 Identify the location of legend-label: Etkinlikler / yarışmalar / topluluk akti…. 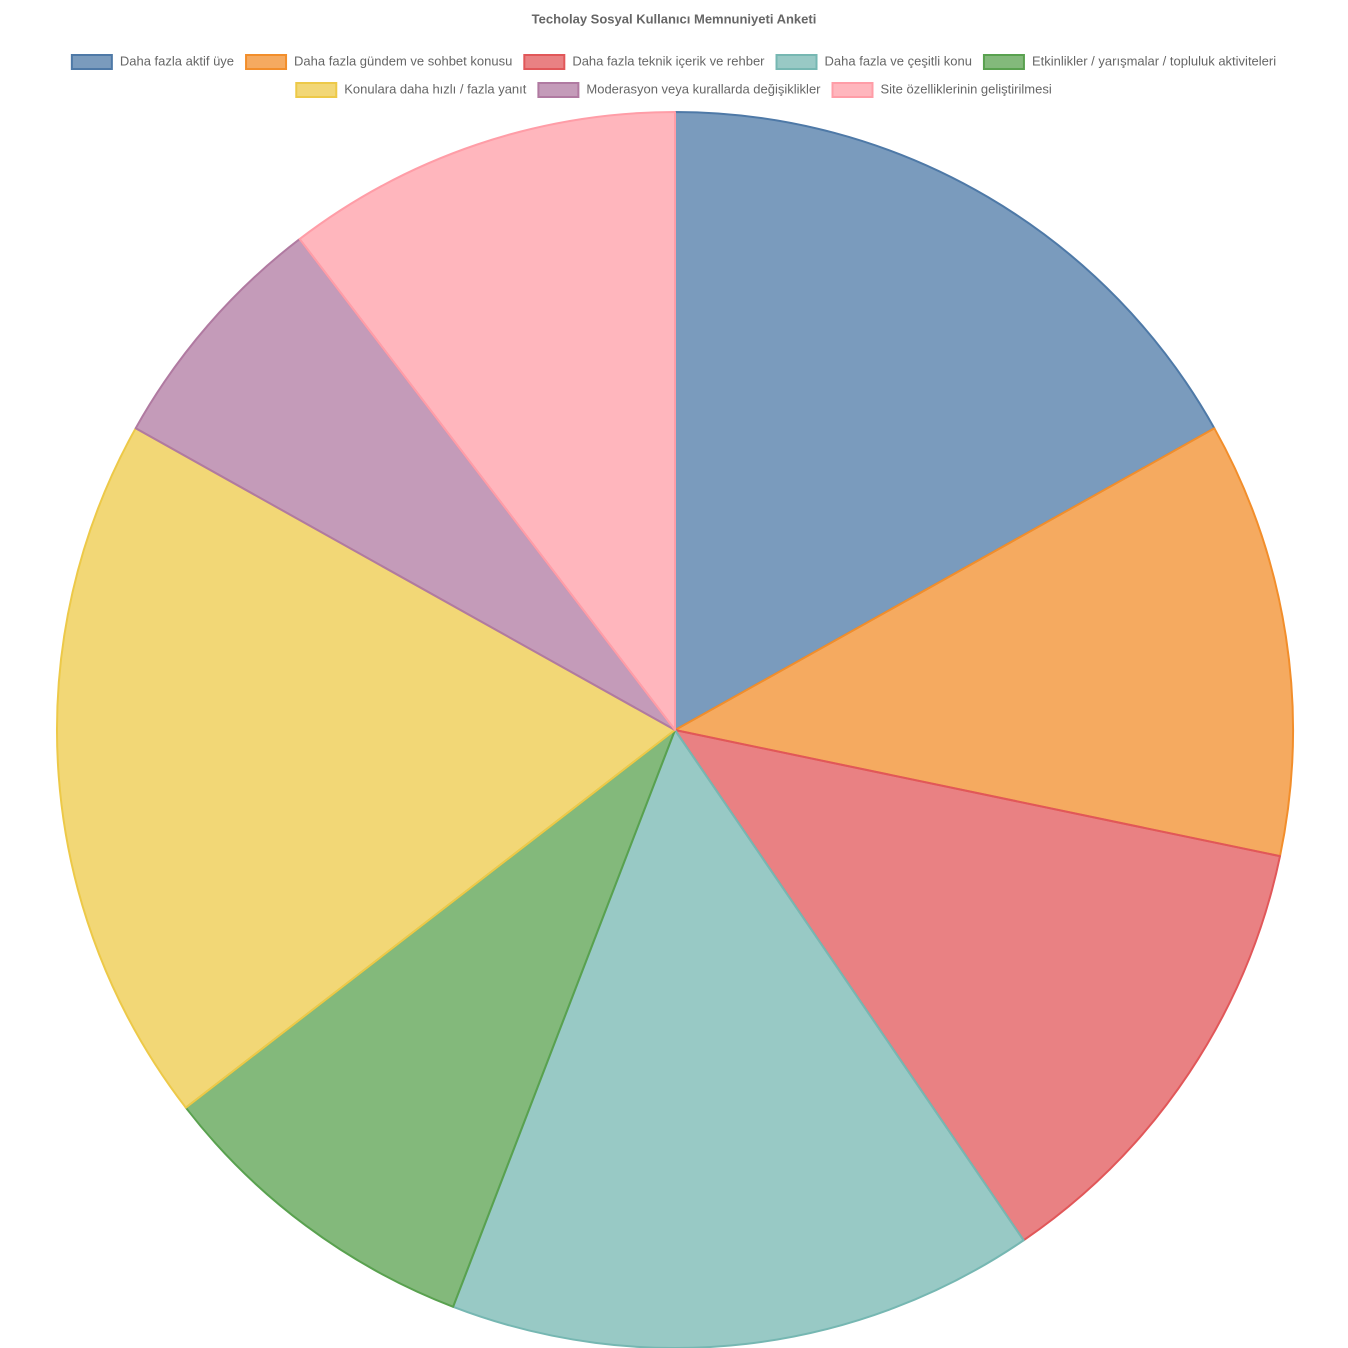
(1154, 60).